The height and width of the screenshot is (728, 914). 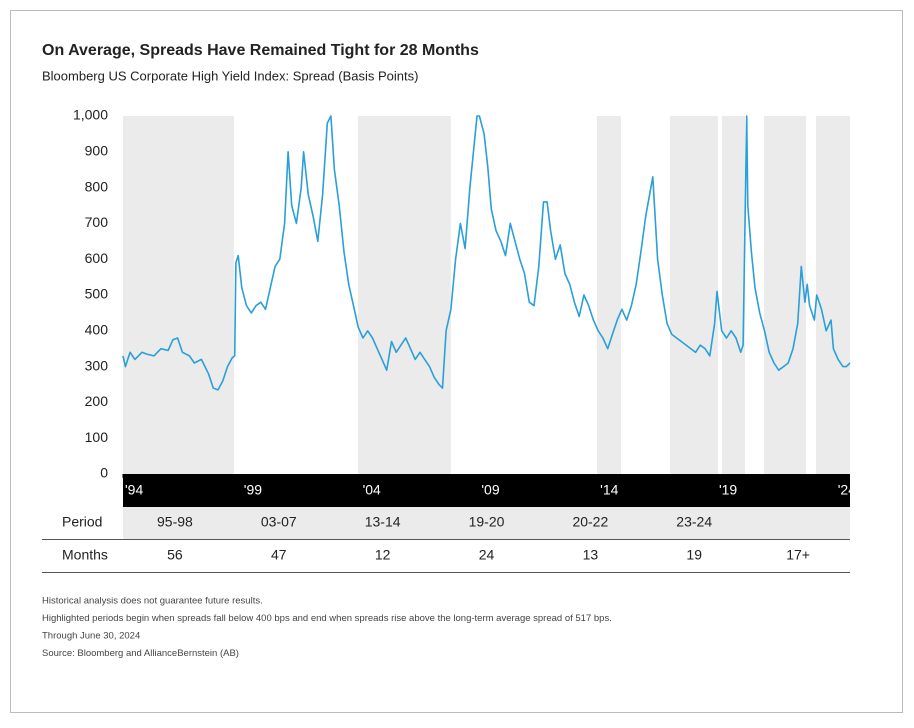 What do you see at coordinates (279, 555) in the screenshot?
I see `months-cell: 47` at bounding box center [279, 555].